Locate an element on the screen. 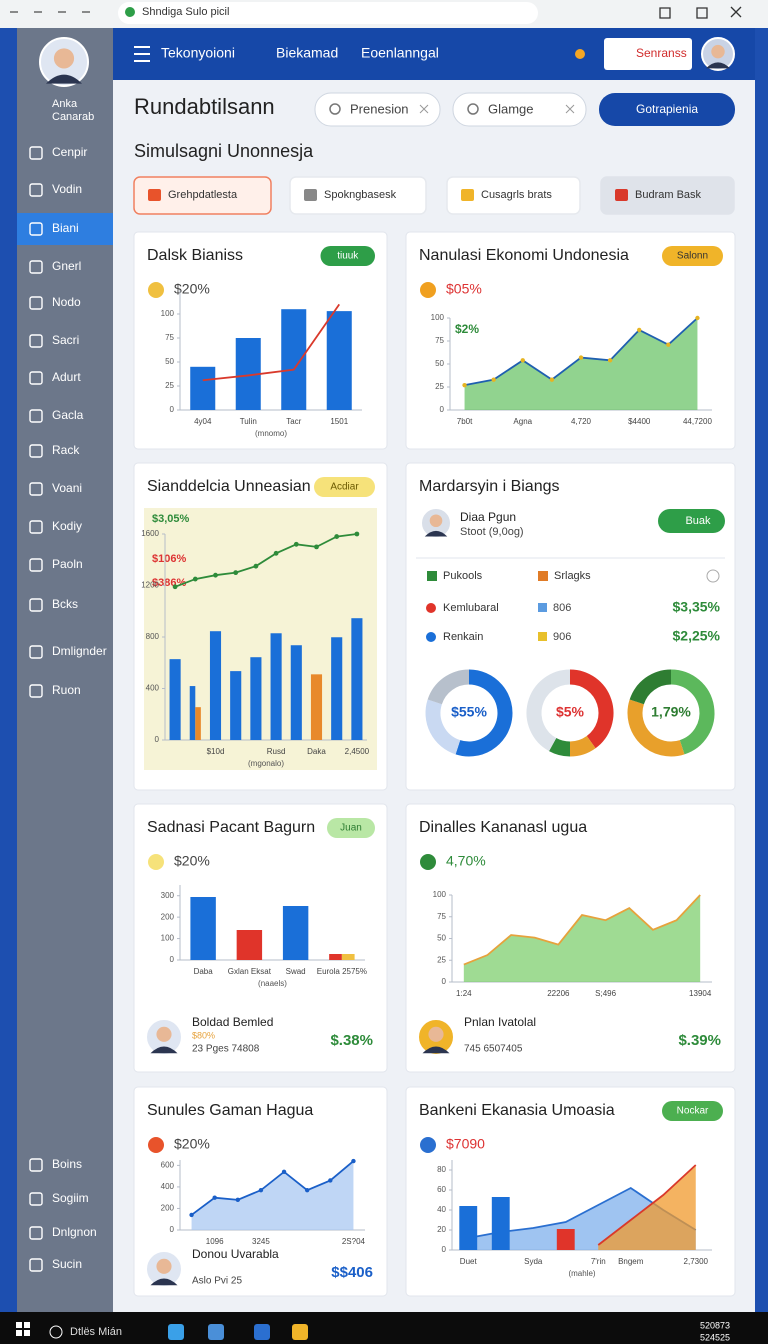  filter-label: Cusagrls brats is located at coordinates (516, 195).